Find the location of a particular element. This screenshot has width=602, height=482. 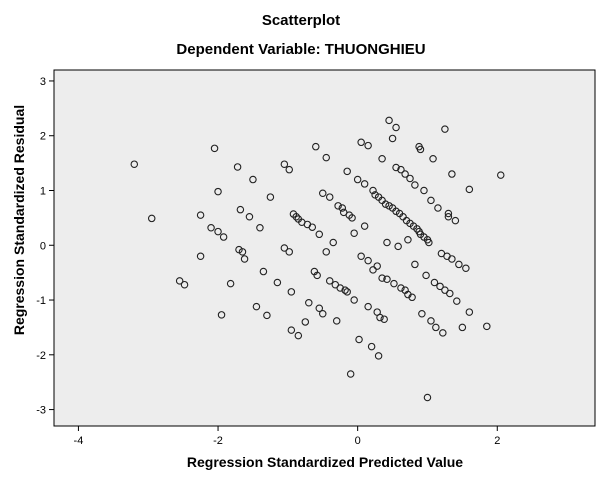

y-tick-label: -3 is located at coordinates (41, 411).